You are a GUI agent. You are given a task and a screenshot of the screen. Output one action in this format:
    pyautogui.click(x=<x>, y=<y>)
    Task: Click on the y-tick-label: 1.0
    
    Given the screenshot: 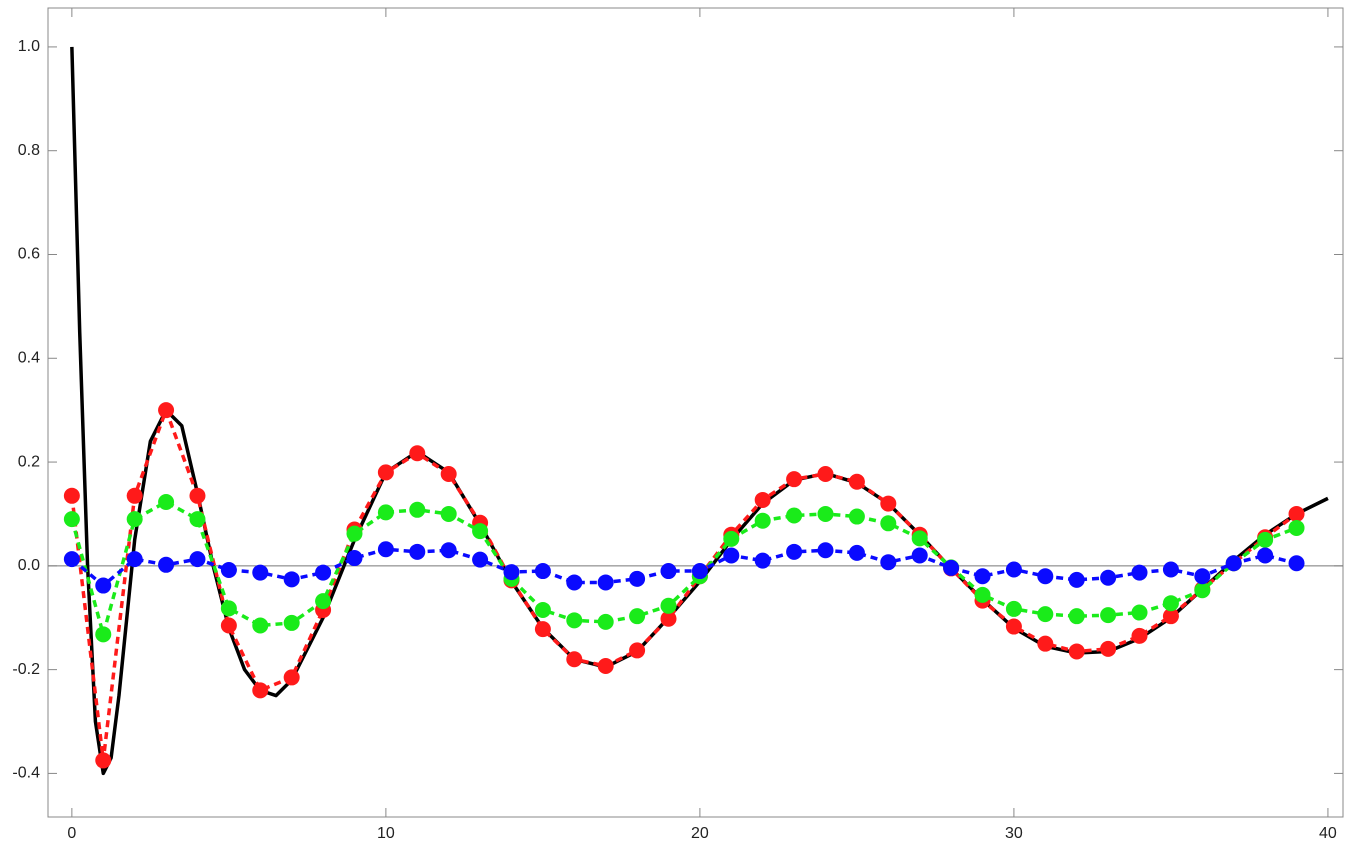 What is the action you would take?
    pyautogui.click(x=29, y=46)
    